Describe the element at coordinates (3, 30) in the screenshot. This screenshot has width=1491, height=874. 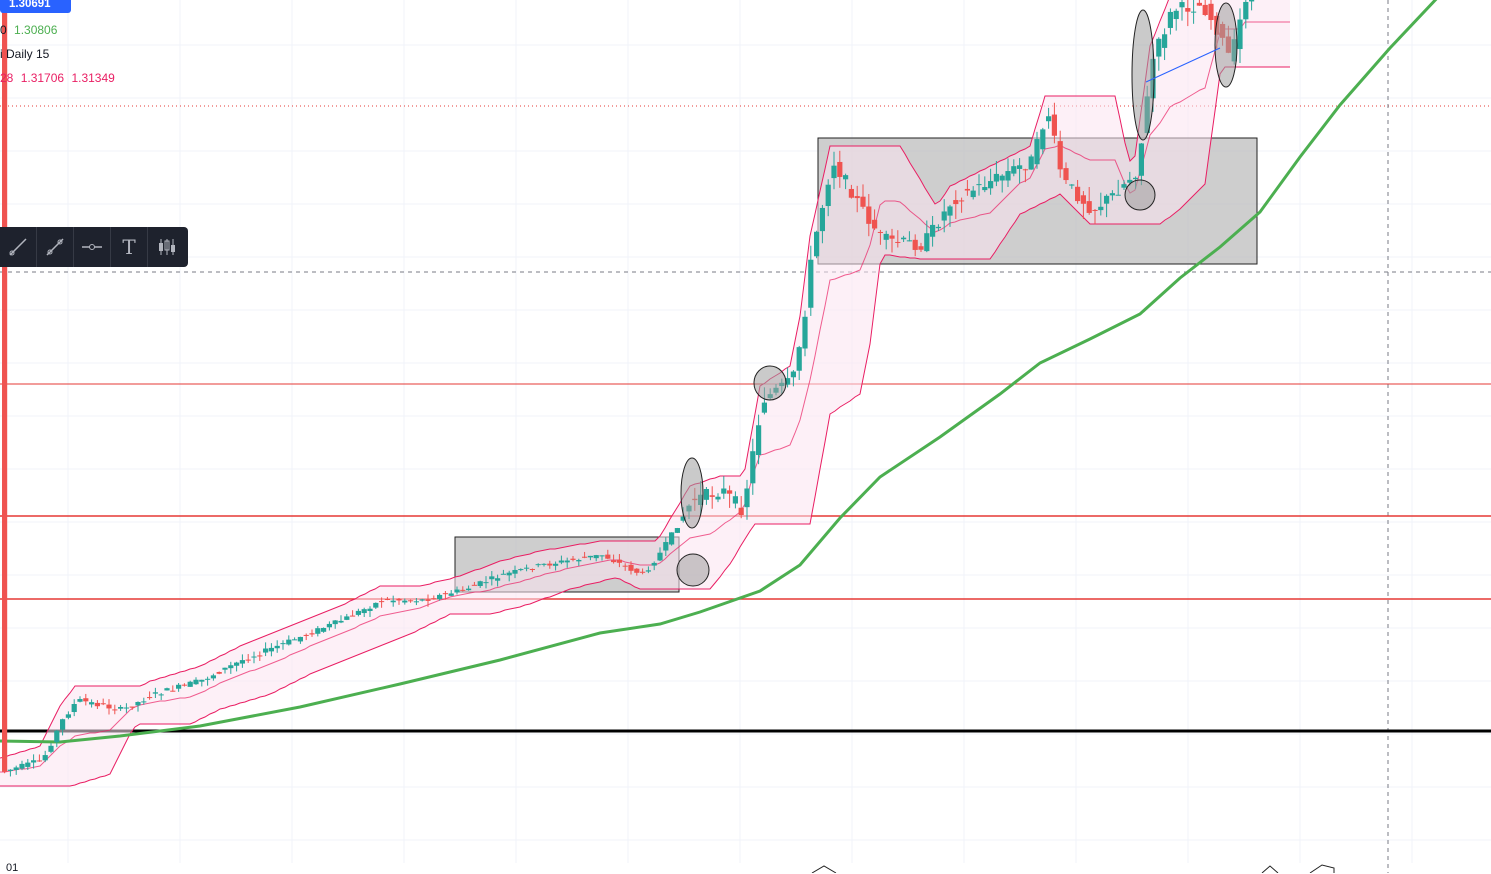
I see `legend-ma-prefix: 0` at that location.